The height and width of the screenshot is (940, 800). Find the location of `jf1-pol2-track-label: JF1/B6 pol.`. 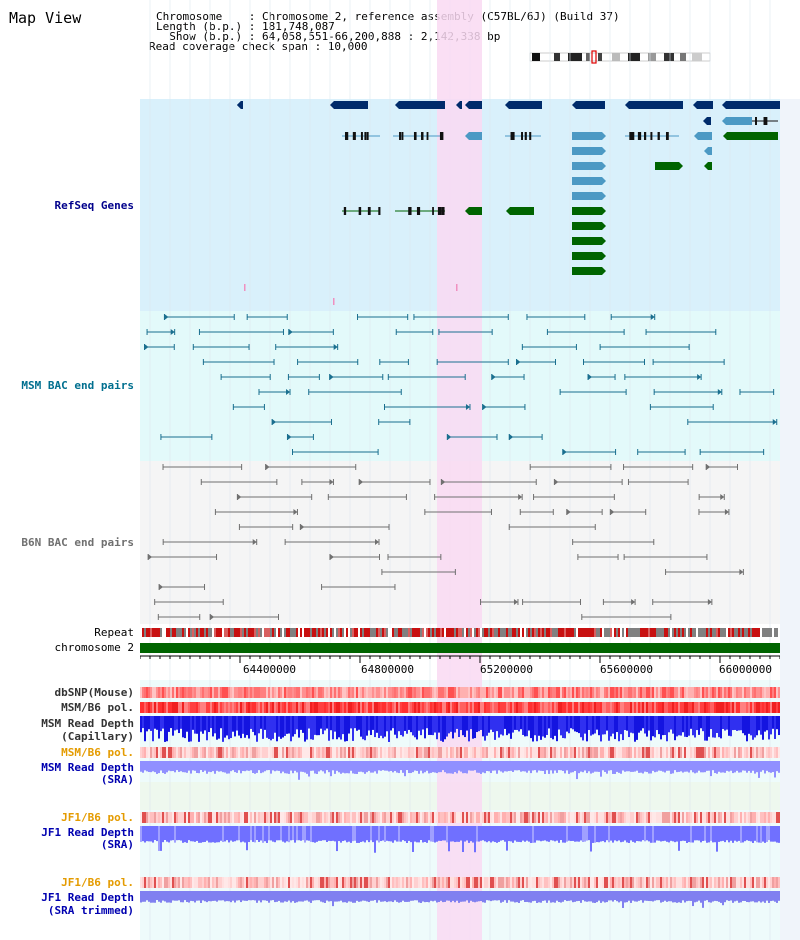

jf1-pol2-track-label: JF1/B6 pol. is located at coordinates (97, 882).